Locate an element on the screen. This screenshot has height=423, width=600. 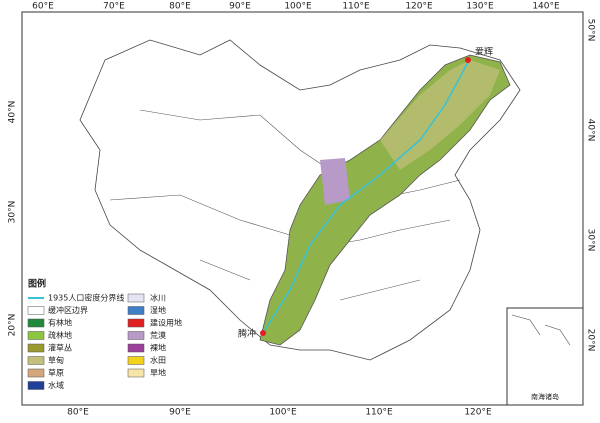
legend-label: 1935人口密度分界线 is located at coordinates (86, 298).